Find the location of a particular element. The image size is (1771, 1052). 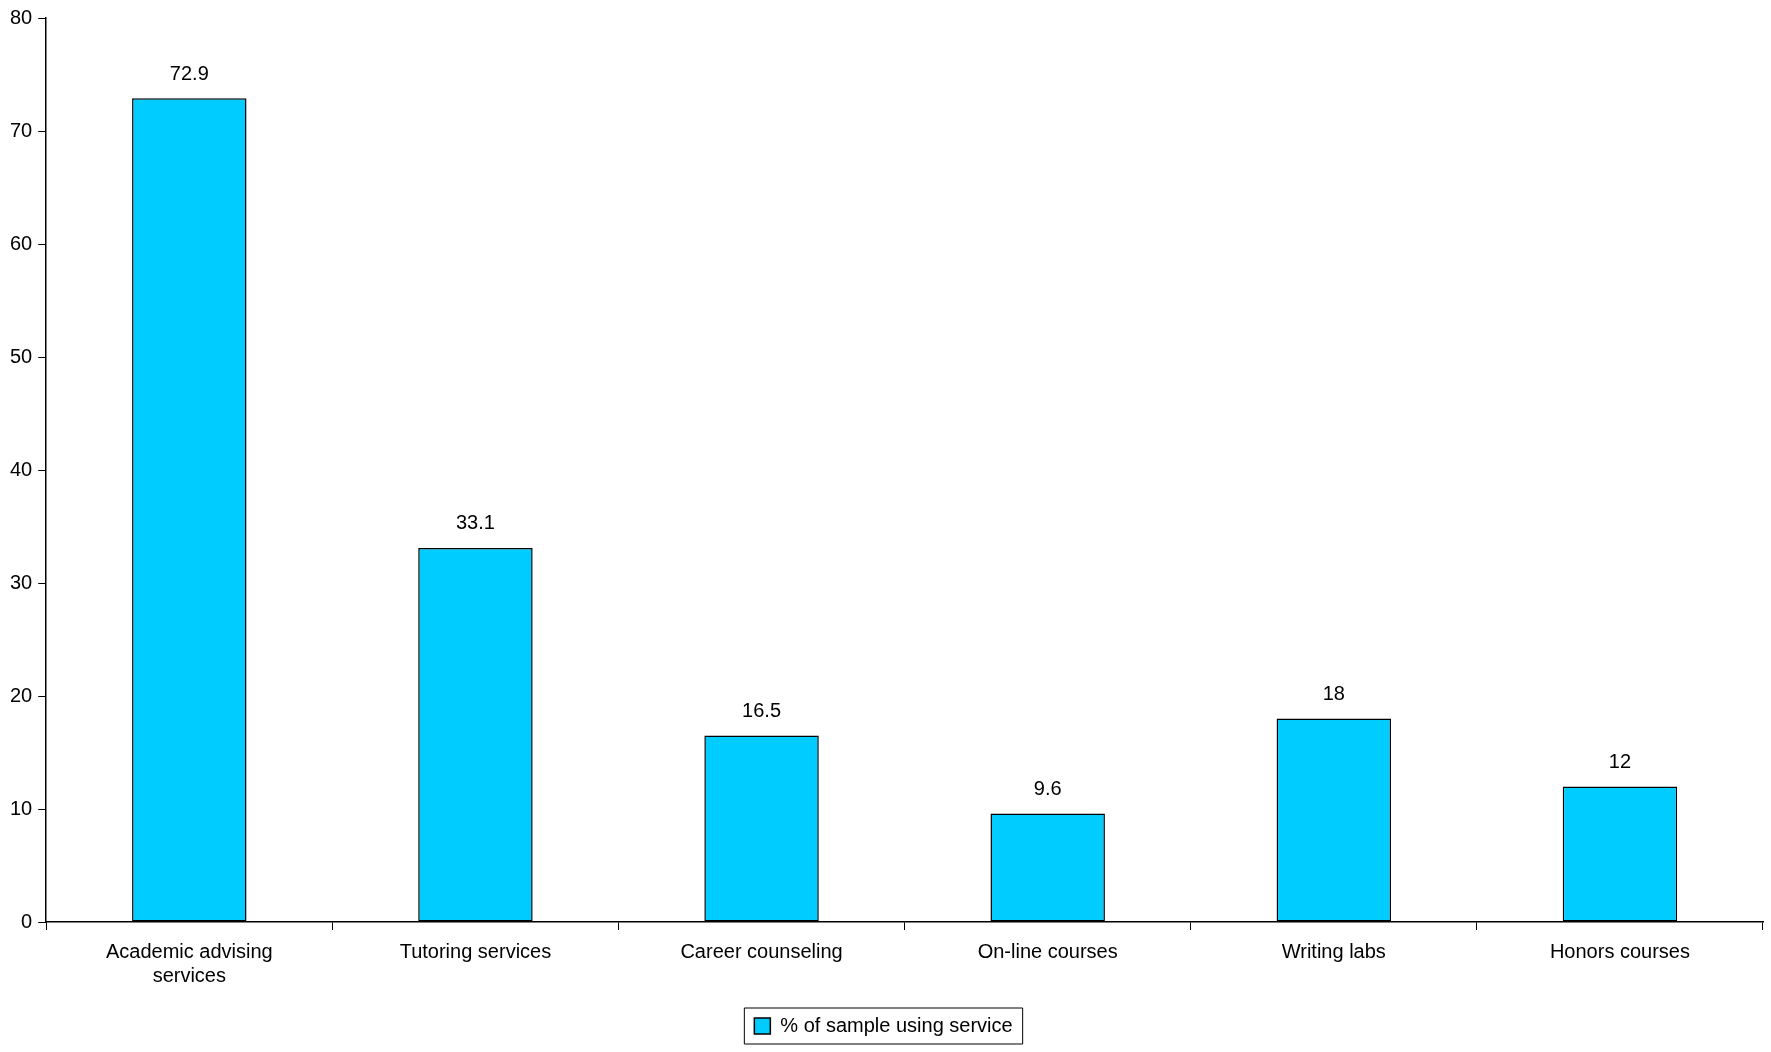

y-tick-label: 0 is located at coordinates (27, 920).